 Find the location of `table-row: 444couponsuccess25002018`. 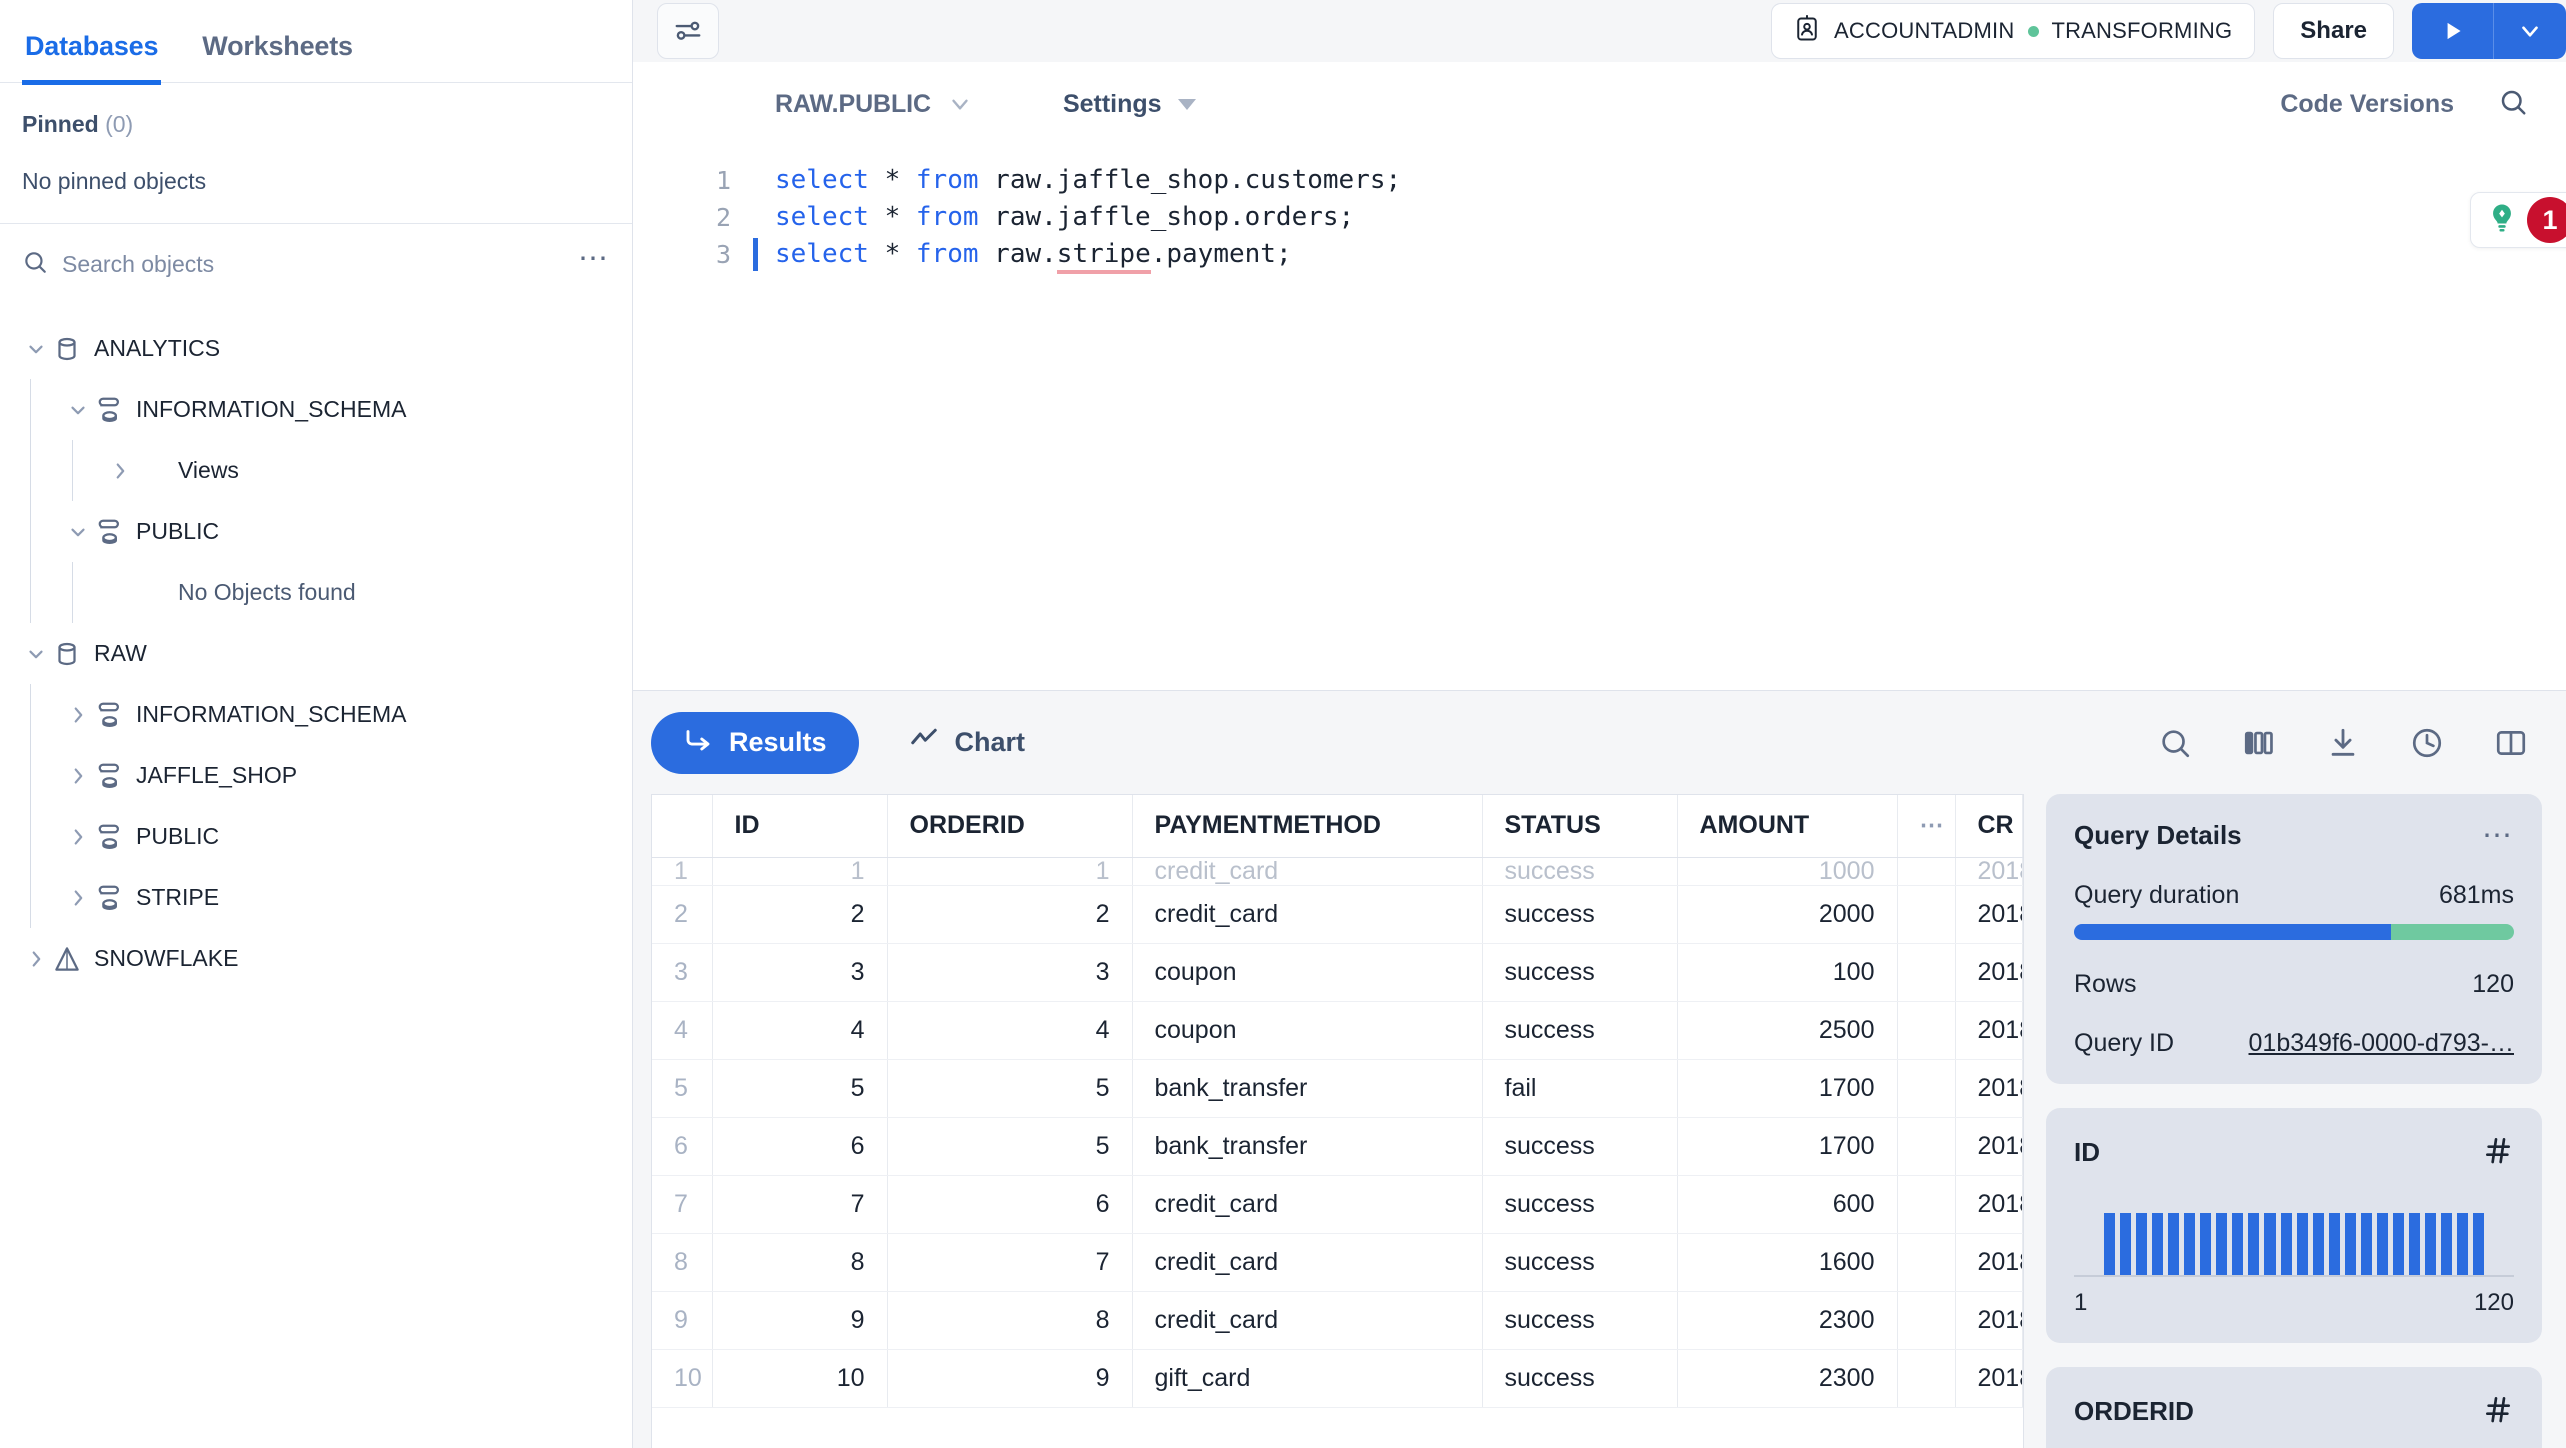

table-row: 444couponsuccess25002018 is located at coordinates (1337, 1030).